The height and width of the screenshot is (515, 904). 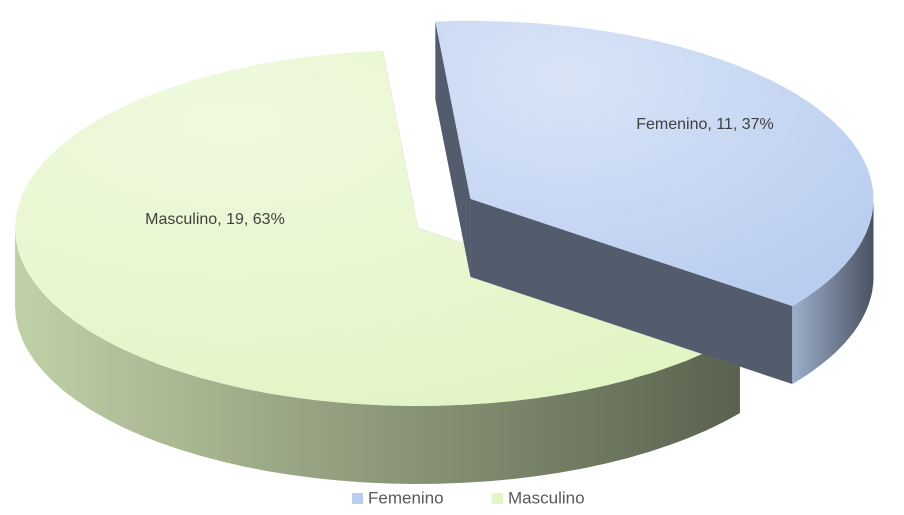 I want to click on legend-label: Masculino, so click(x=546, y=497).